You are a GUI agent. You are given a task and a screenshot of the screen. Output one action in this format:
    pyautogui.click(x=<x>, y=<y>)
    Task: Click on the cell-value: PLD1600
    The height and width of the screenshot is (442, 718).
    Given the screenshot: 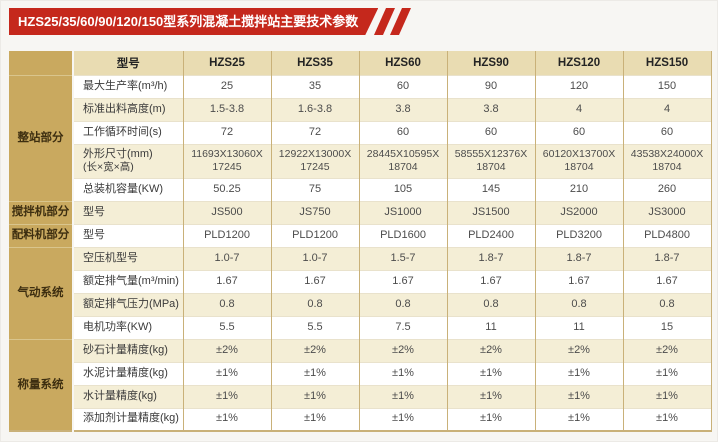 What is the action you would take?
    pyautogui.click(x=402, y=235)
    